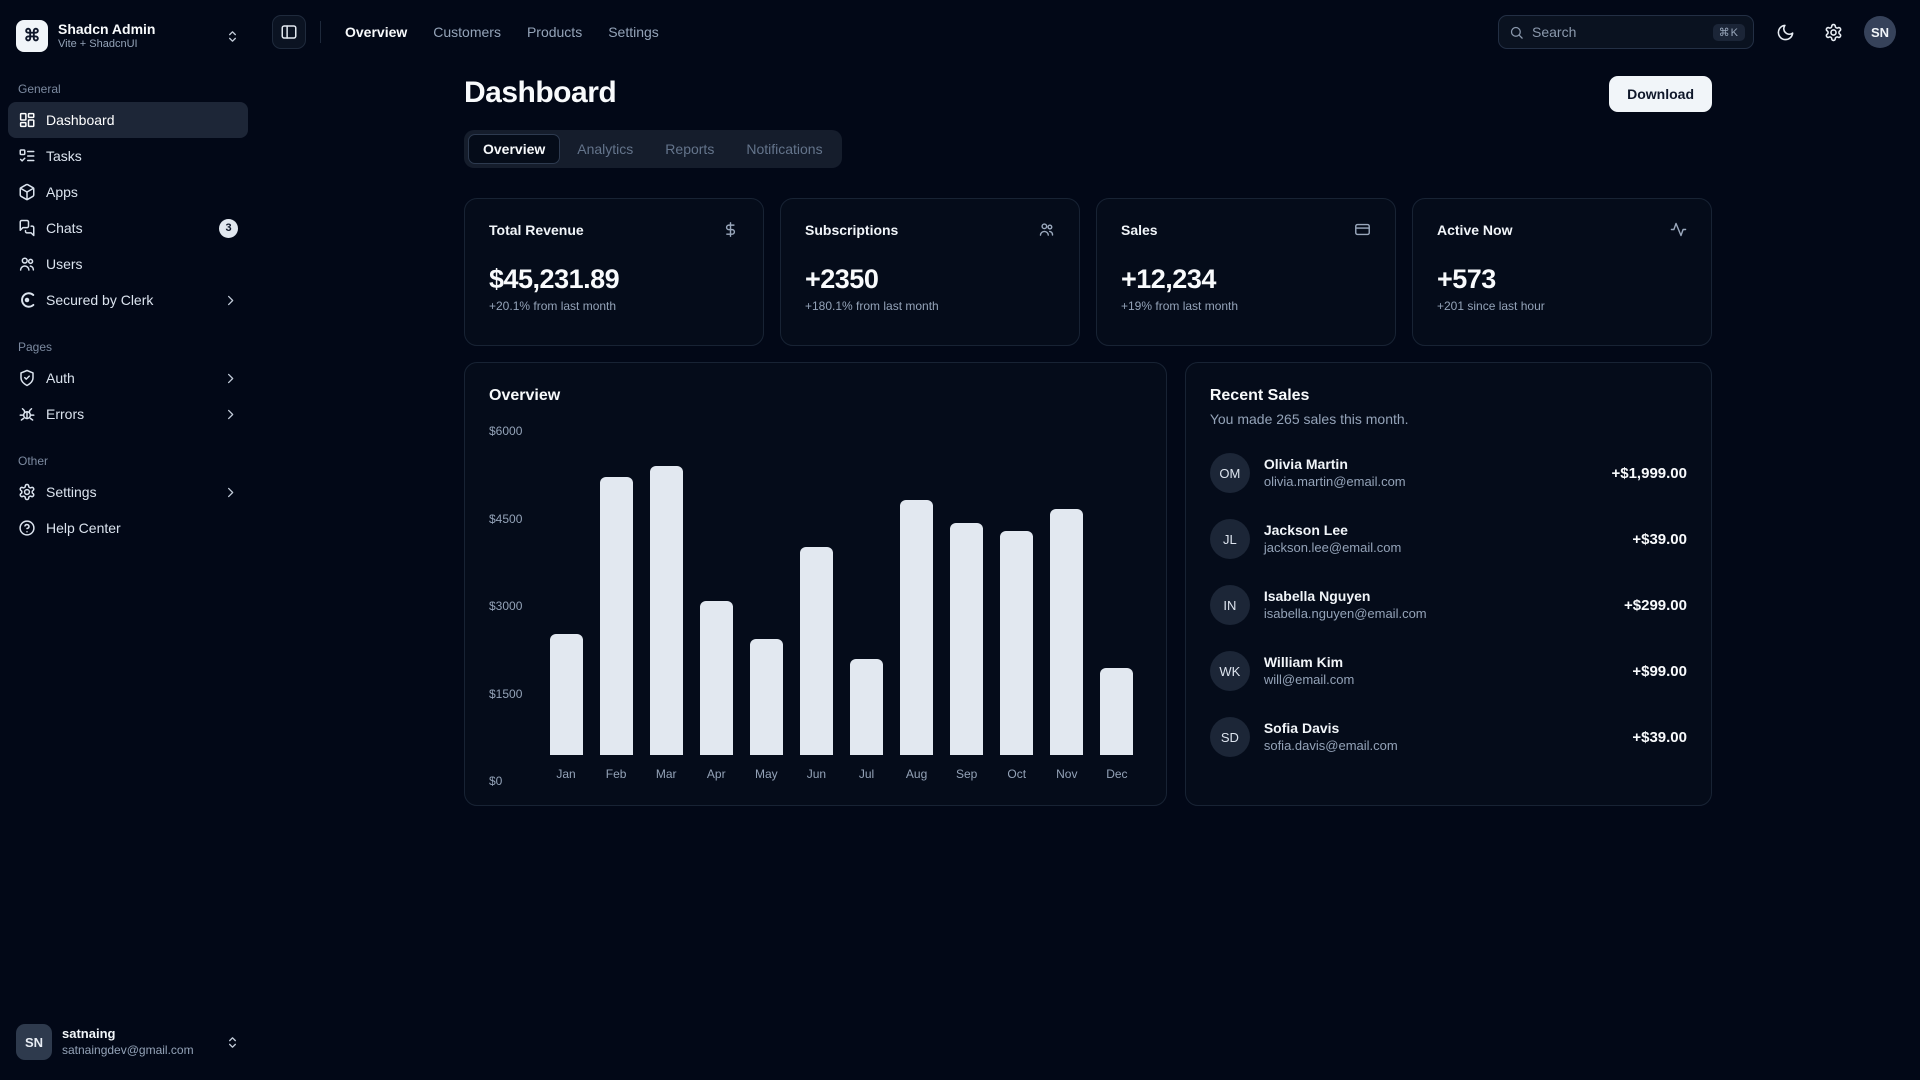 Image resolution: width=1920 pixels, height=1080 pixels. Describe the element at coordinates (27, 264) in the screenshot. I see `users-icon` at that location.